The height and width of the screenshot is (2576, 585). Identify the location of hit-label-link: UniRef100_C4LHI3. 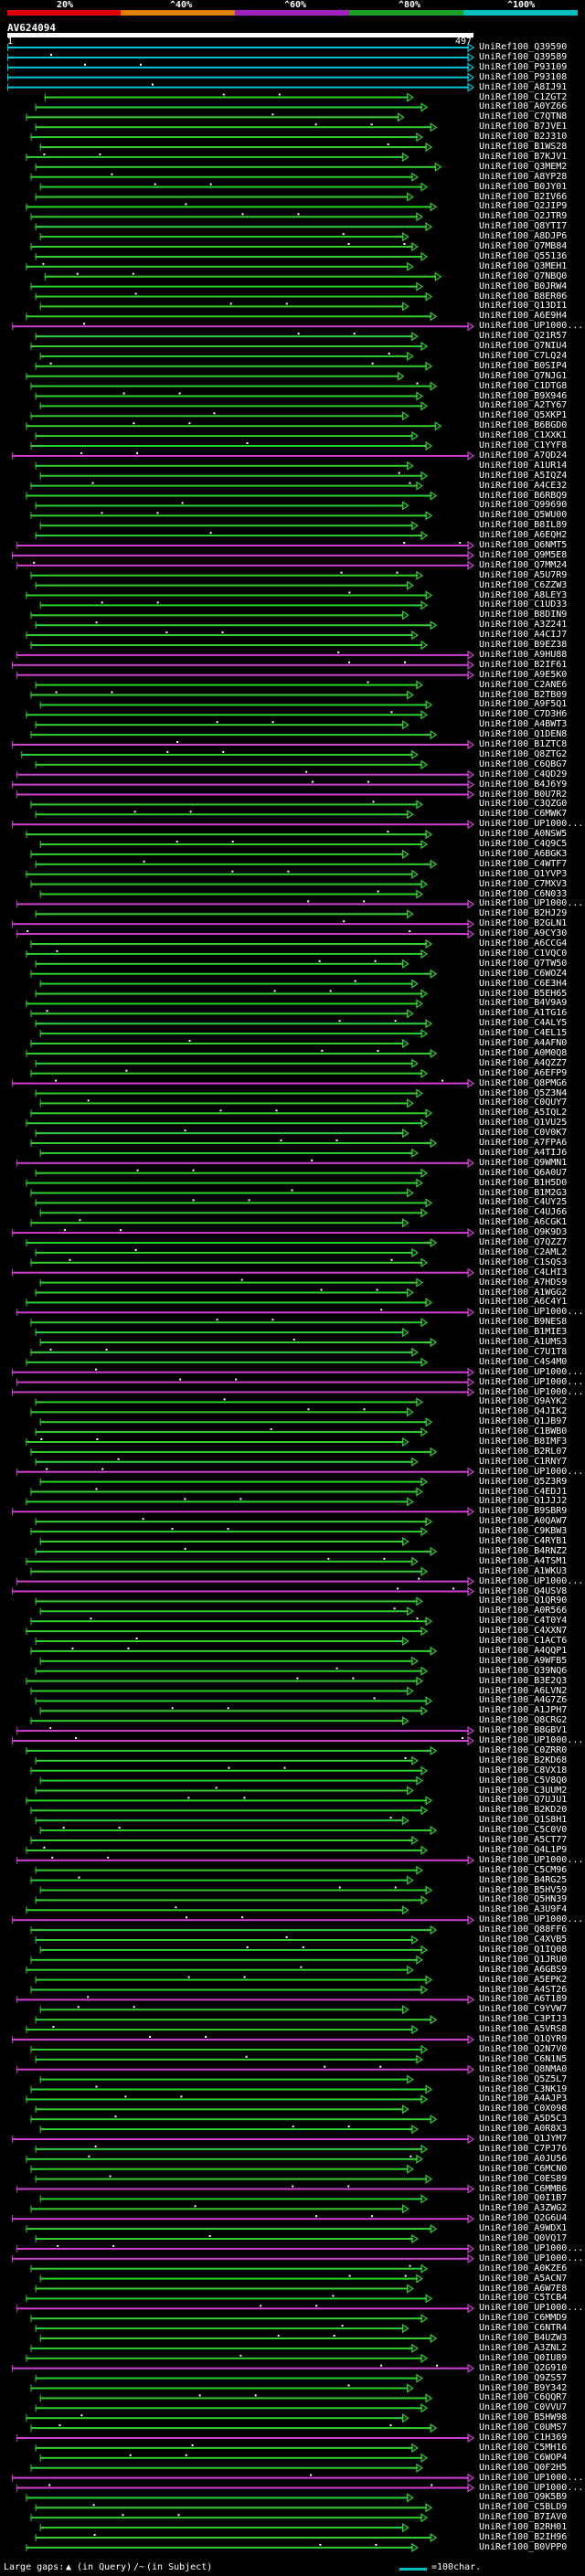
(523, 1272).